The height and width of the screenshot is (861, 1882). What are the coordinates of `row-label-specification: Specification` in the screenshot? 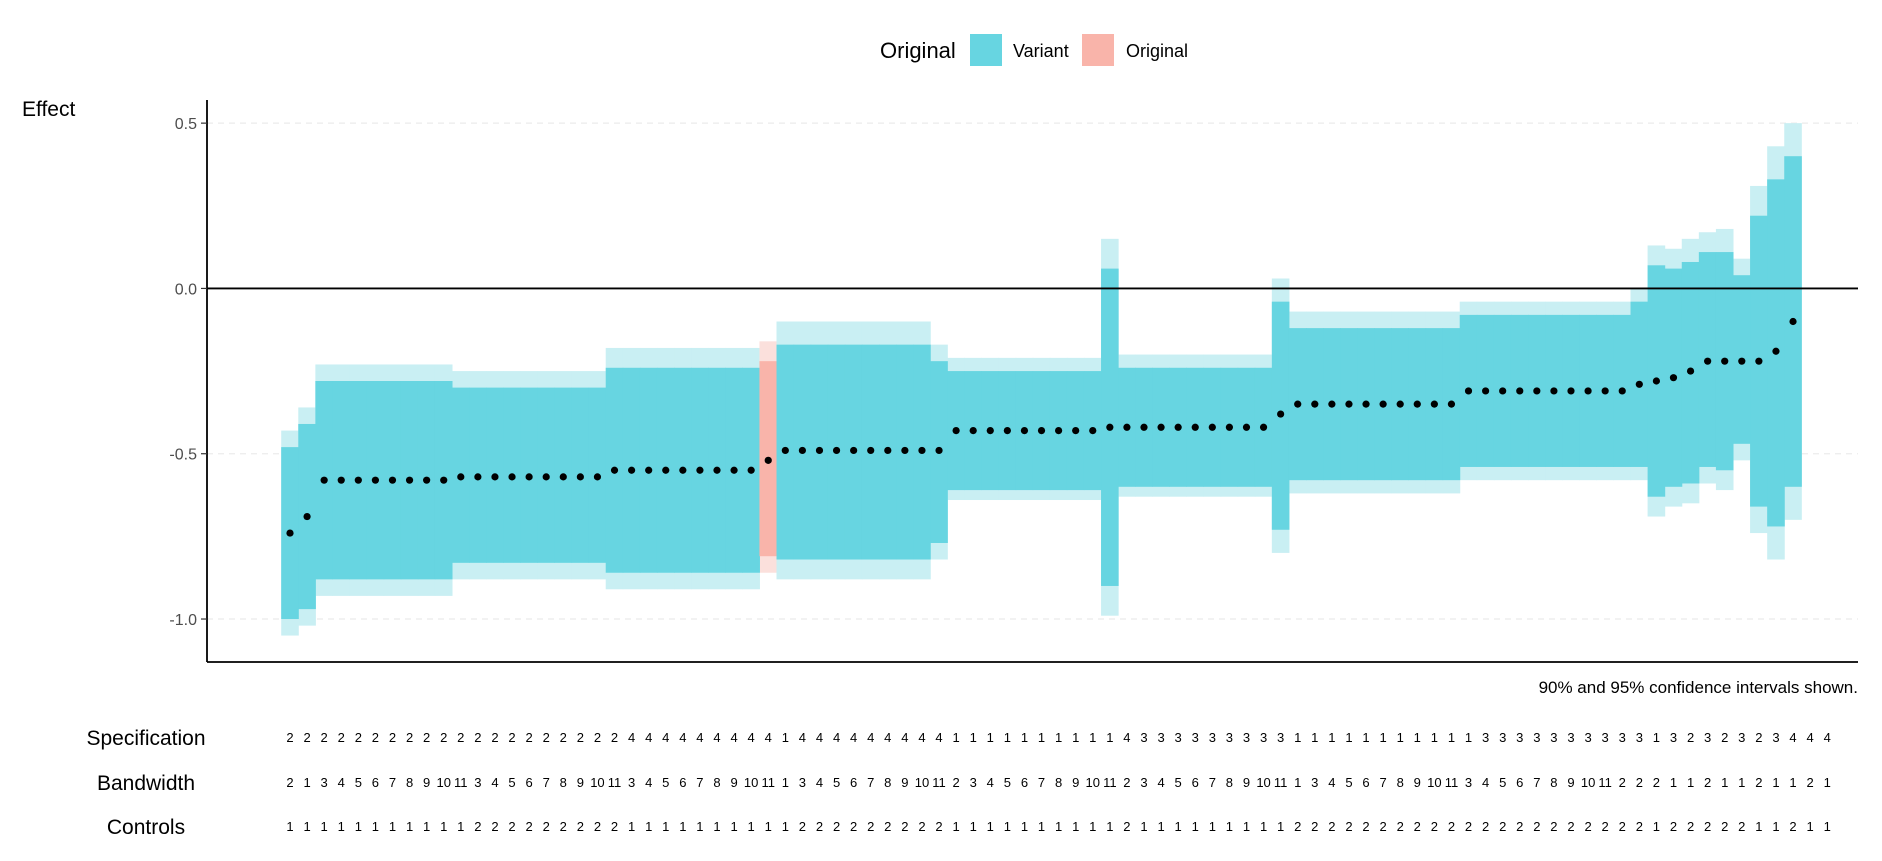 It's located at (145, 738).